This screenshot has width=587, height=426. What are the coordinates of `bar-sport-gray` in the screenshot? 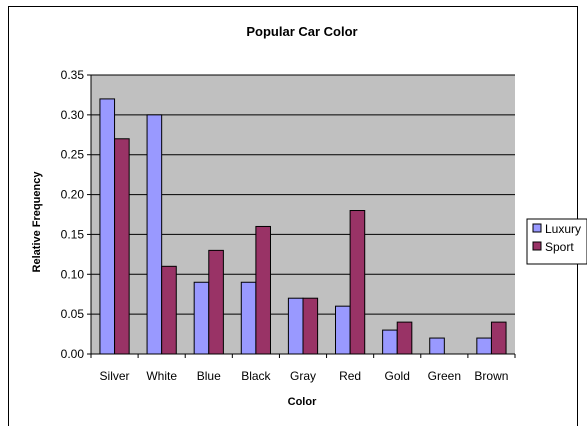 It's located at (310, 326).